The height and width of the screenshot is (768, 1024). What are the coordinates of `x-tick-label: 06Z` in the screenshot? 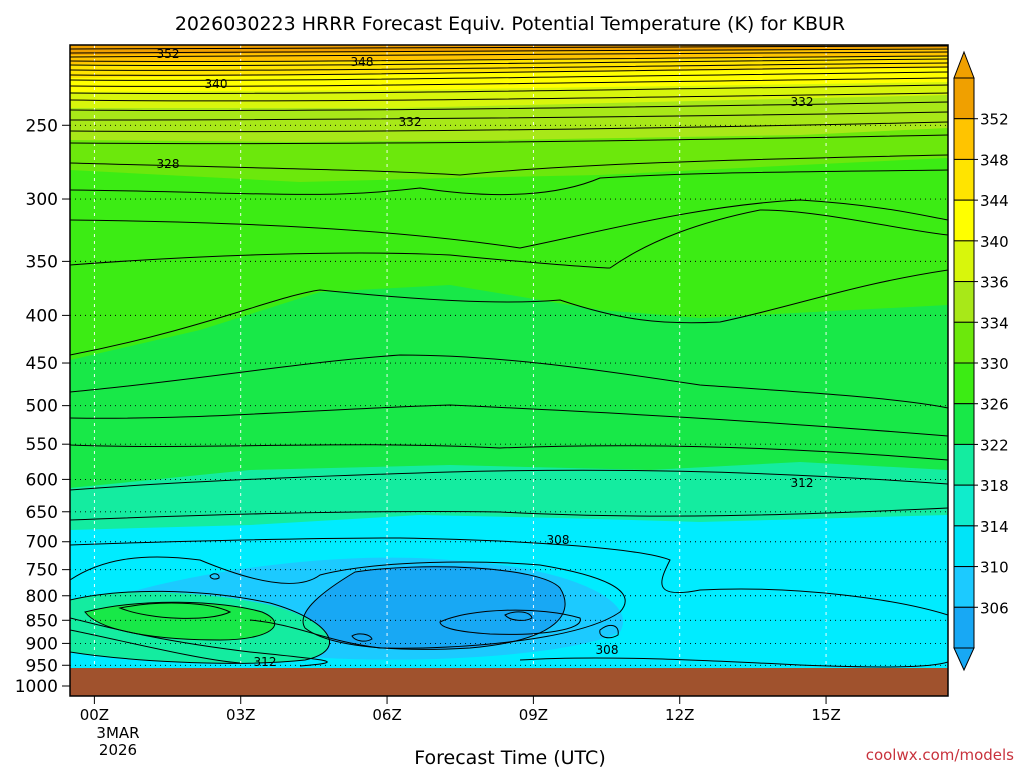 It's located at (386, 715).